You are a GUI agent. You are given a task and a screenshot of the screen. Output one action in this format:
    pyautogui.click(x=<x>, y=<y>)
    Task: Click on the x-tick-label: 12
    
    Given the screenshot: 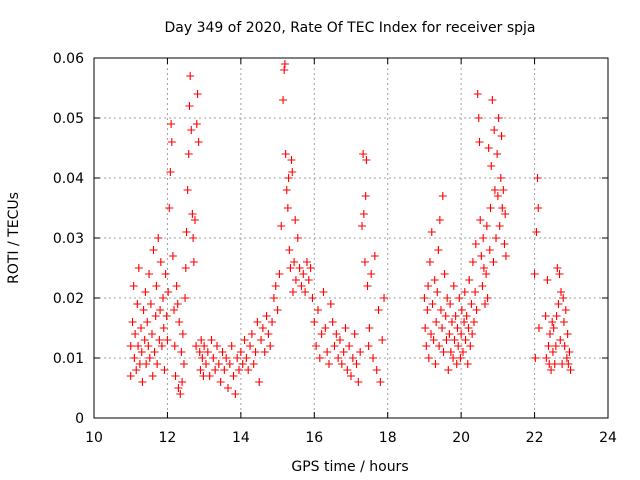 What is the action you would take?
    pyautogui.click(x=168, y=438)
    